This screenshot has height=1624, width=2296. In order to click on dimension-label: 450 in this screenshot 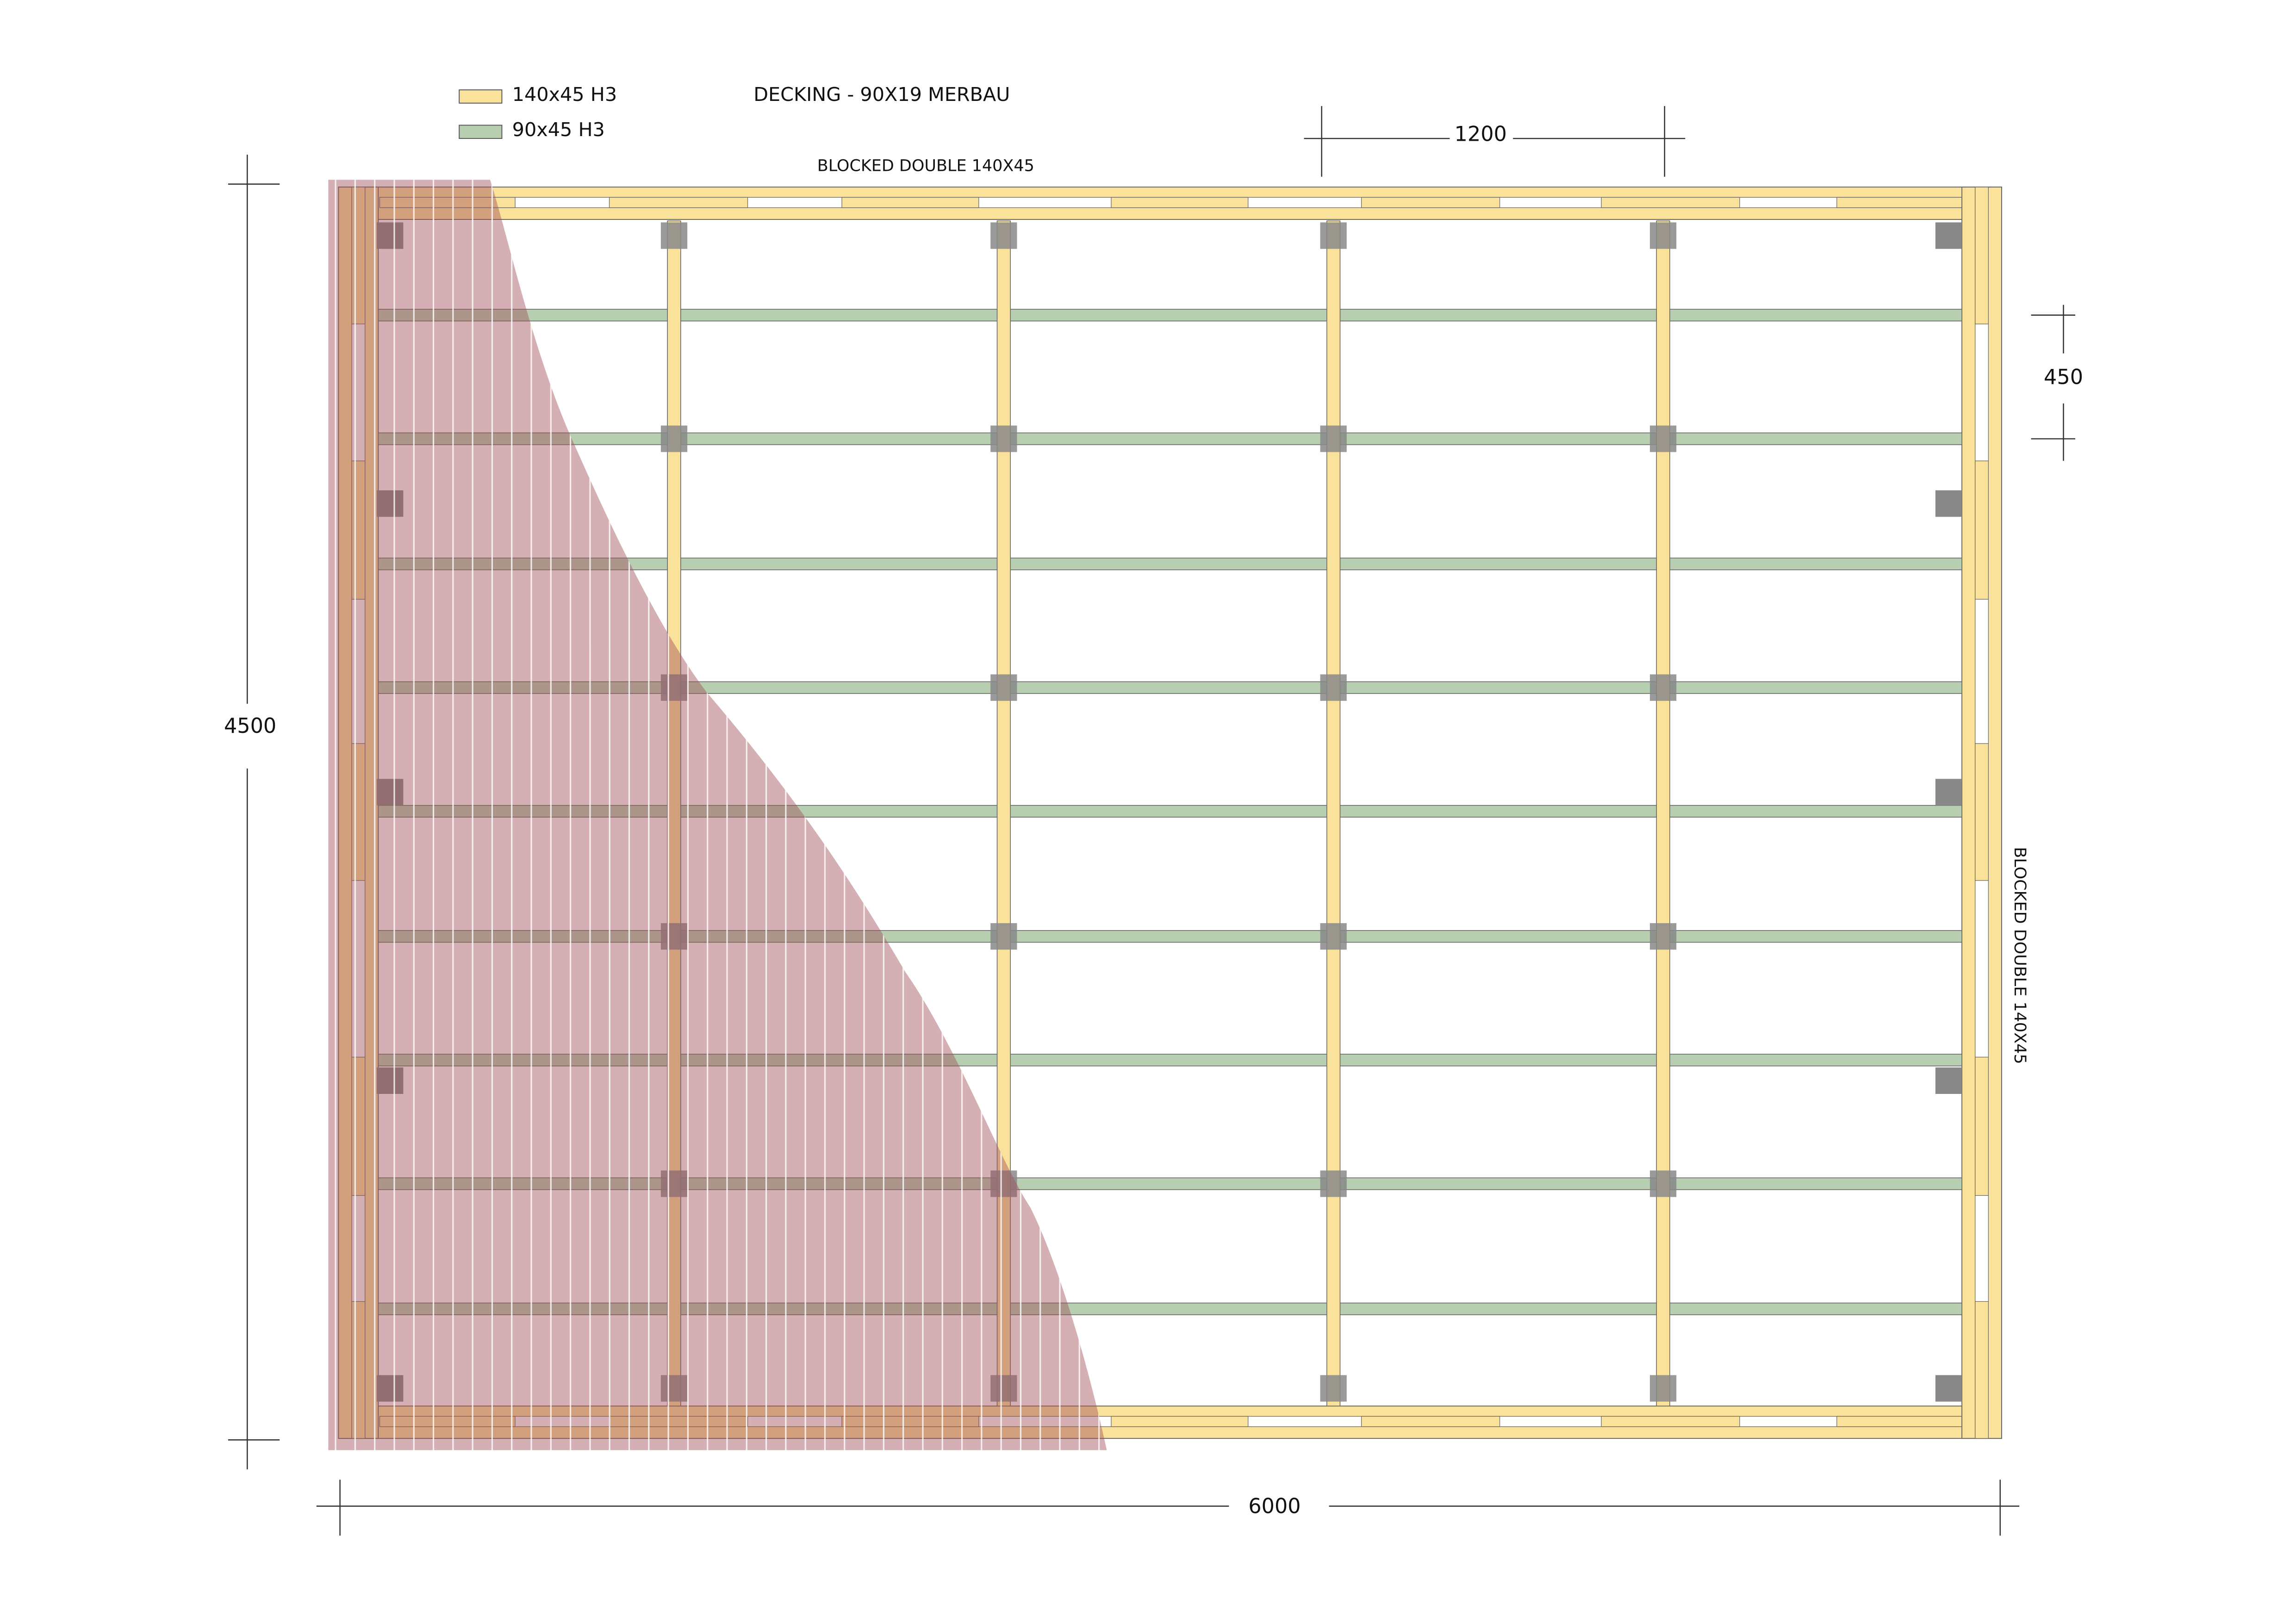, I will do `click(2063, 377)`.